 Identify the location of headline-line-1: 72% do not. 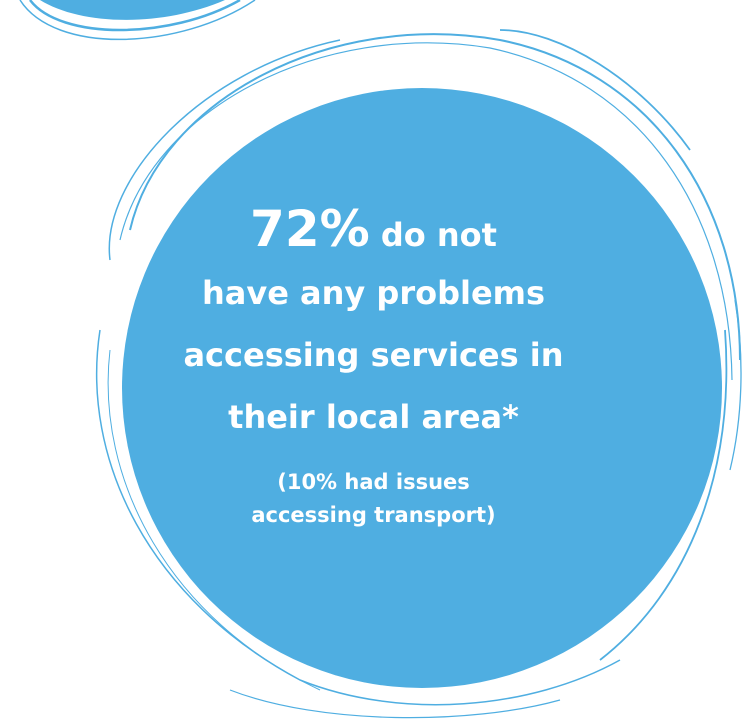
(373, 229).